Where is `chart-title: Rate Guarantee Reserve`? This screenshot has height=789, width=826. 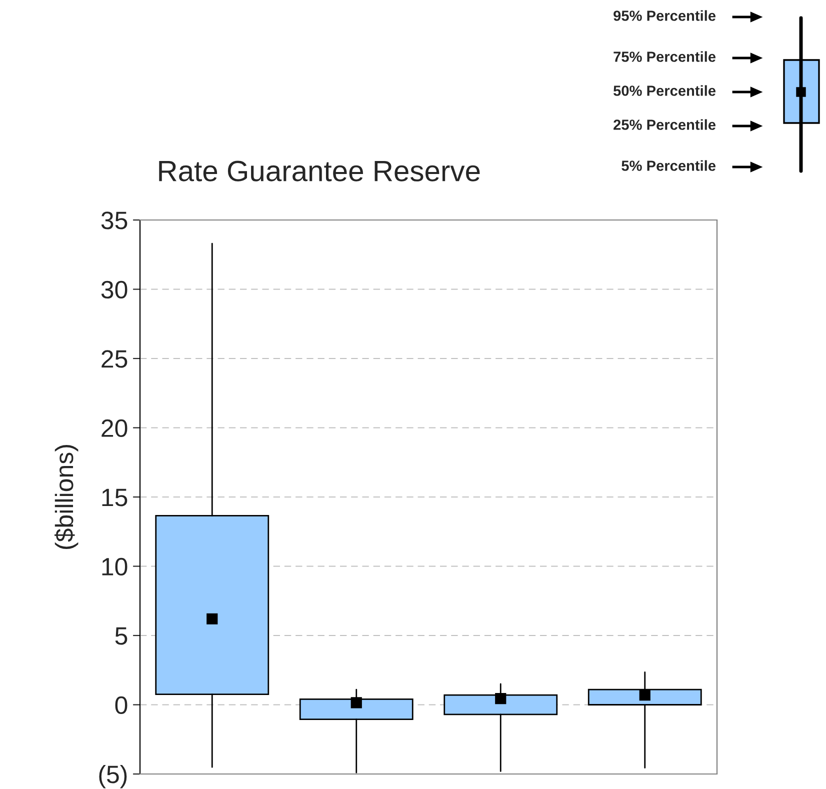 chart-title: Rate Guarantee Reserve is located at coordinates (319, 171).